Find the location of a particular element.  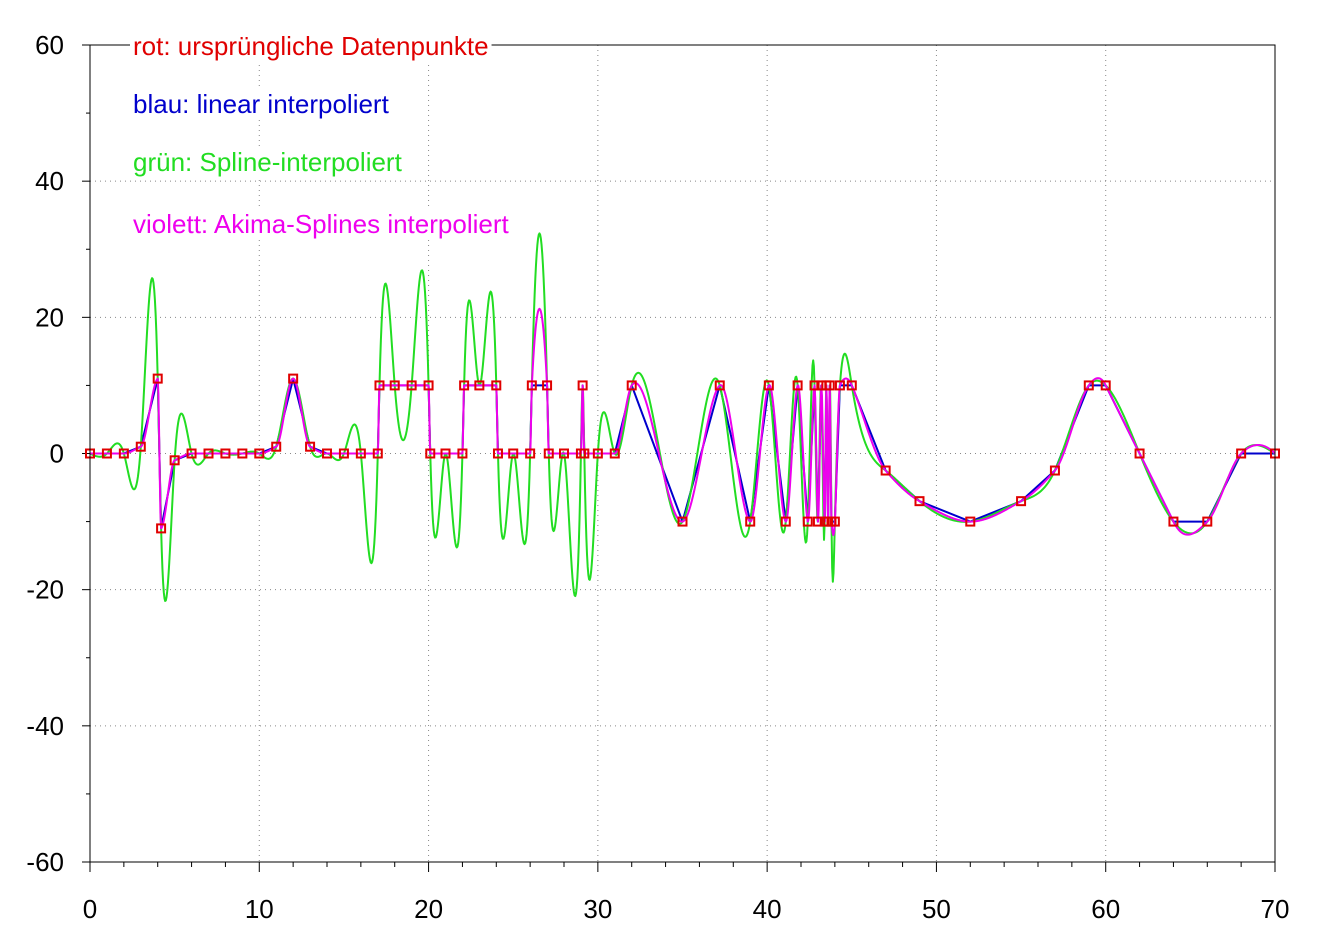

x-tick-label: 10 is located at coordinates (259, 909).